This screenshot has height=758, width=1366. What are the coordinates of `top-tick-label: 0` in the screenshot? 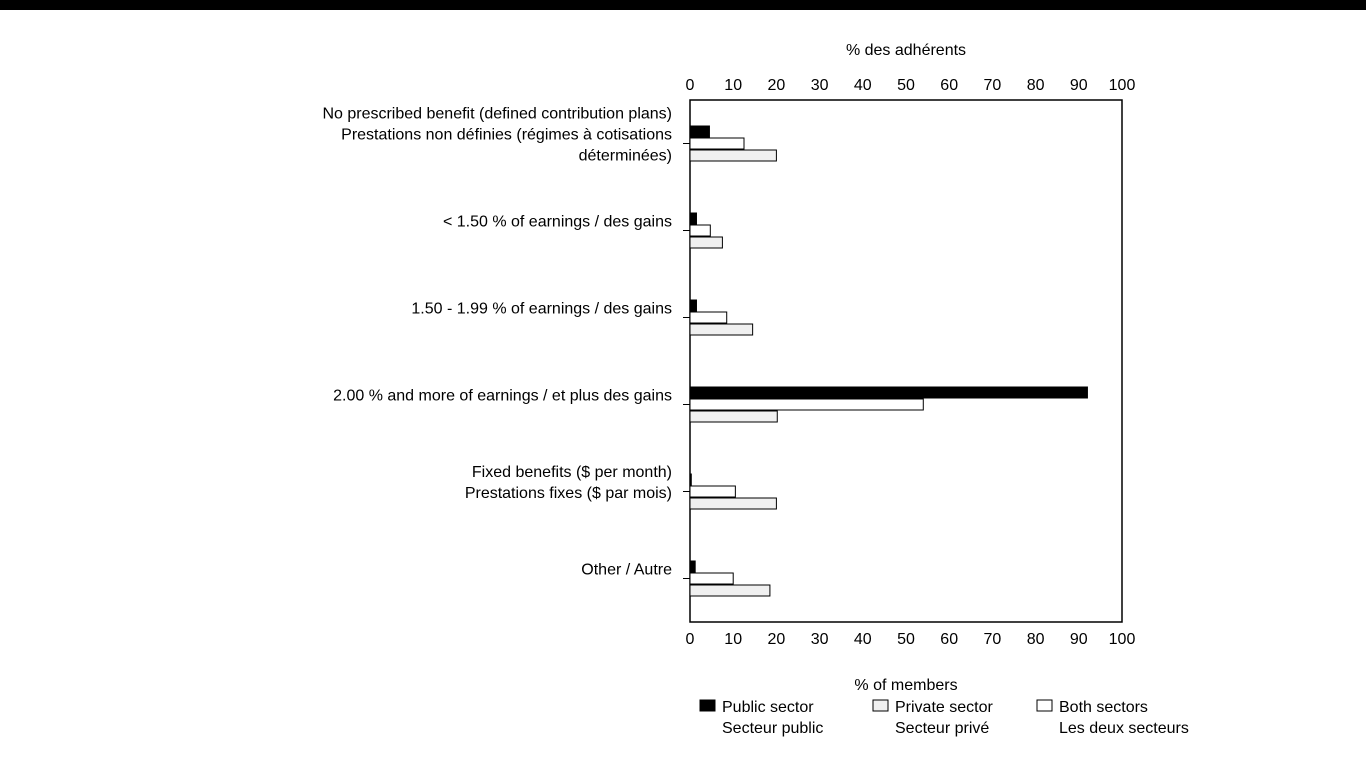 It's located at (690, 85).